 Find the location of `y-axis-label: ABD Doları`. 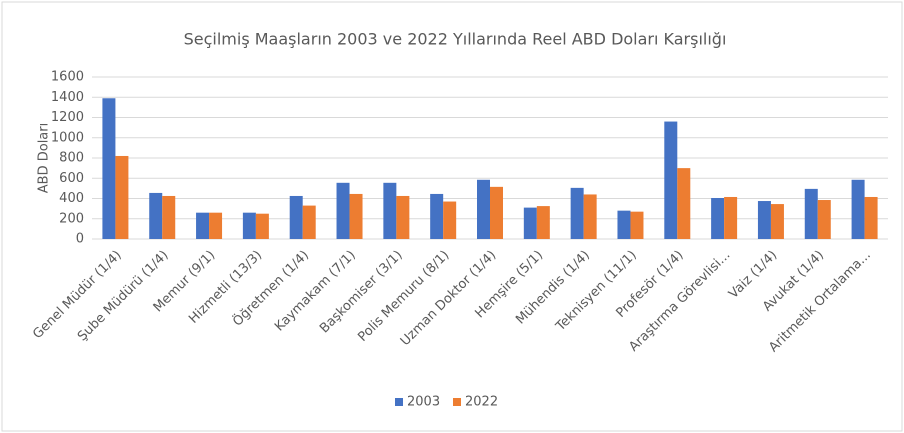

y-axis-label: ABD Doları is located at coordinates (44, 158).